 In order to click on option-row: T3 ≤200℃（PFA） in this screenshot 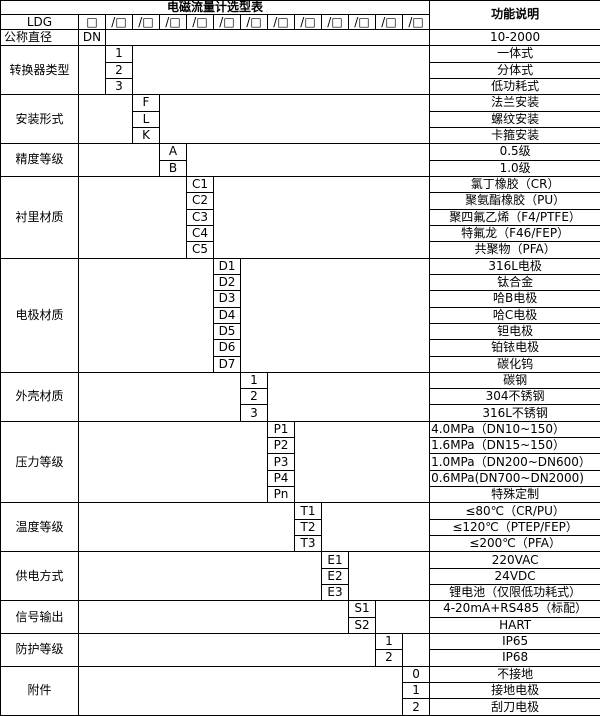, I will do `click(300, 544)`.